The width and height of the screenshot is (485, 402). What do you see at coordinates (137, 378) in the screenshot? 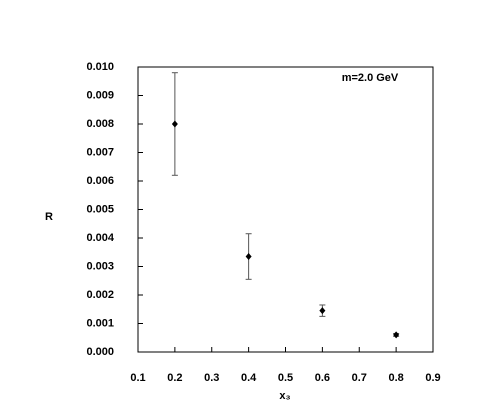
I see `x-tick-label: 0.1` at bounding box center [137, 378].